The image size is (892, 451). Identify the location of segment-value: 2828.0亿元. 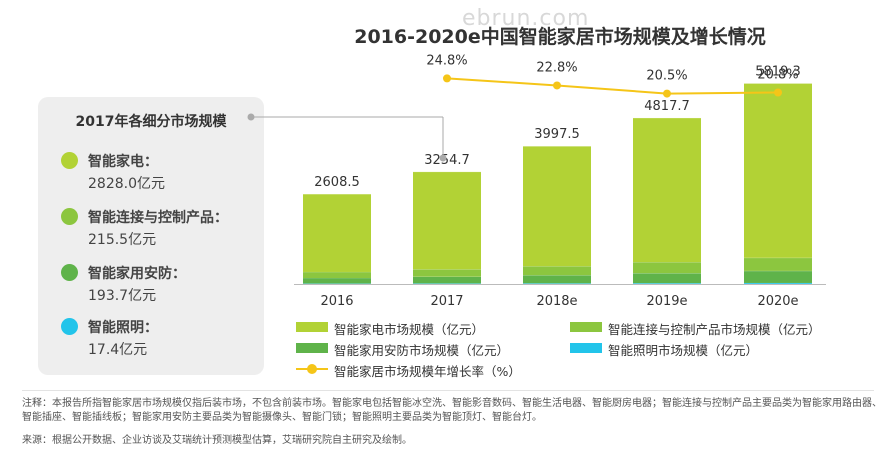
(126, 184).